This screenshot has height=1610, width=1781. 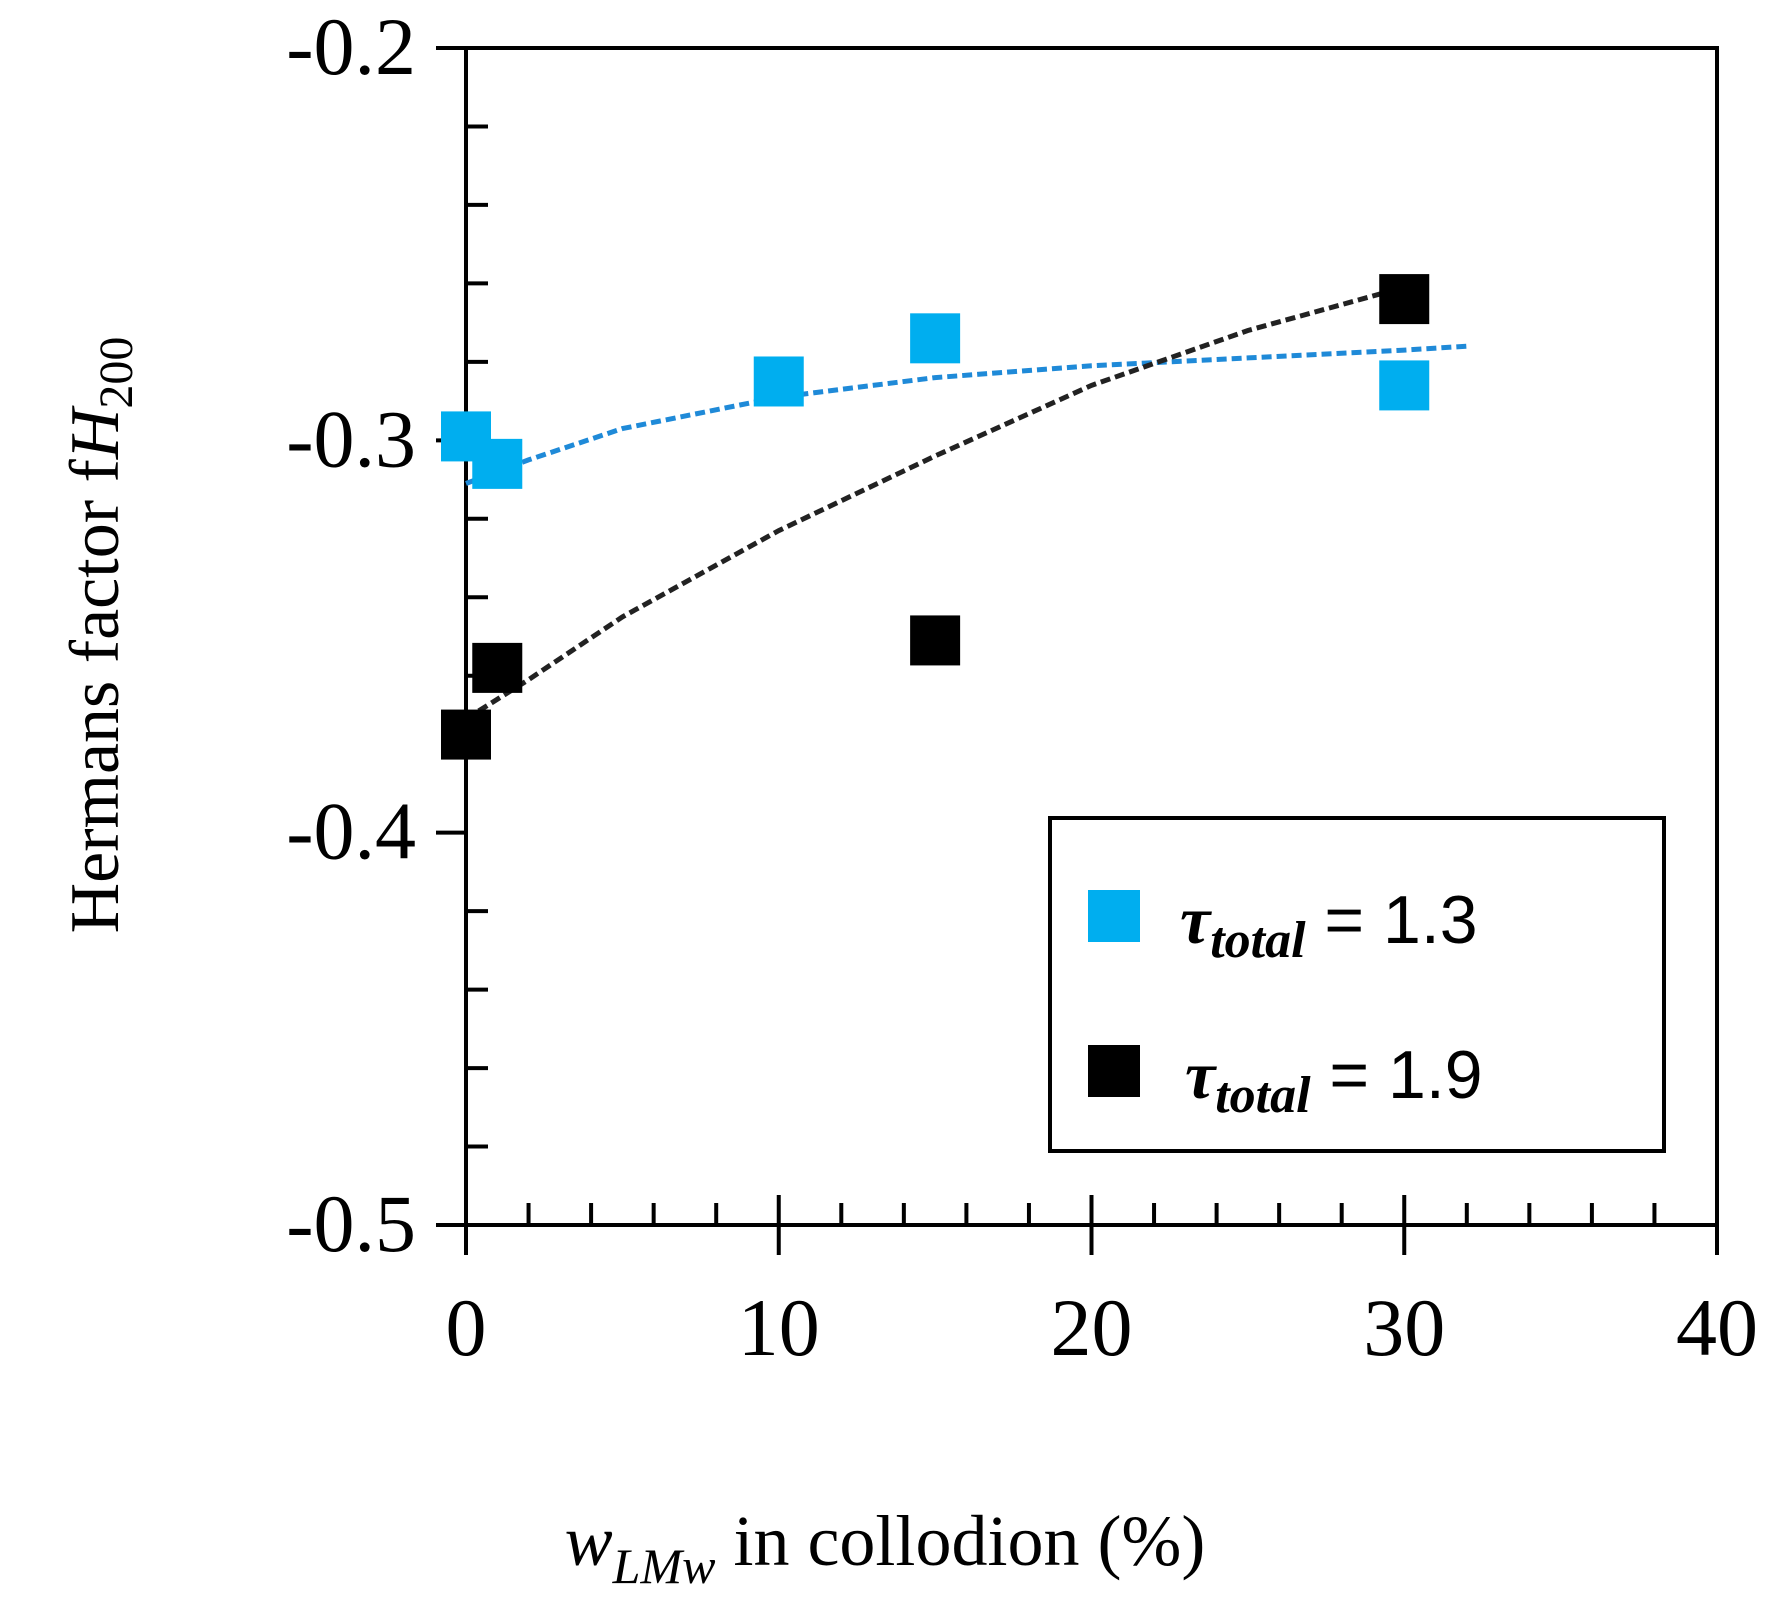 What do you see at coordinates (351, 831) in the screenshot?
I see `y-tick-label: -0.4` at bounding box center [351, 831].